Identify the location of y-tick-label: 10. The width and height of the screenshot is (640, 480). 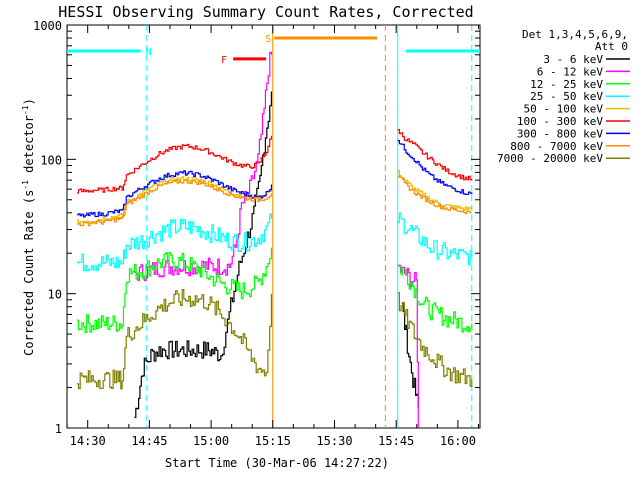
(55, 295).